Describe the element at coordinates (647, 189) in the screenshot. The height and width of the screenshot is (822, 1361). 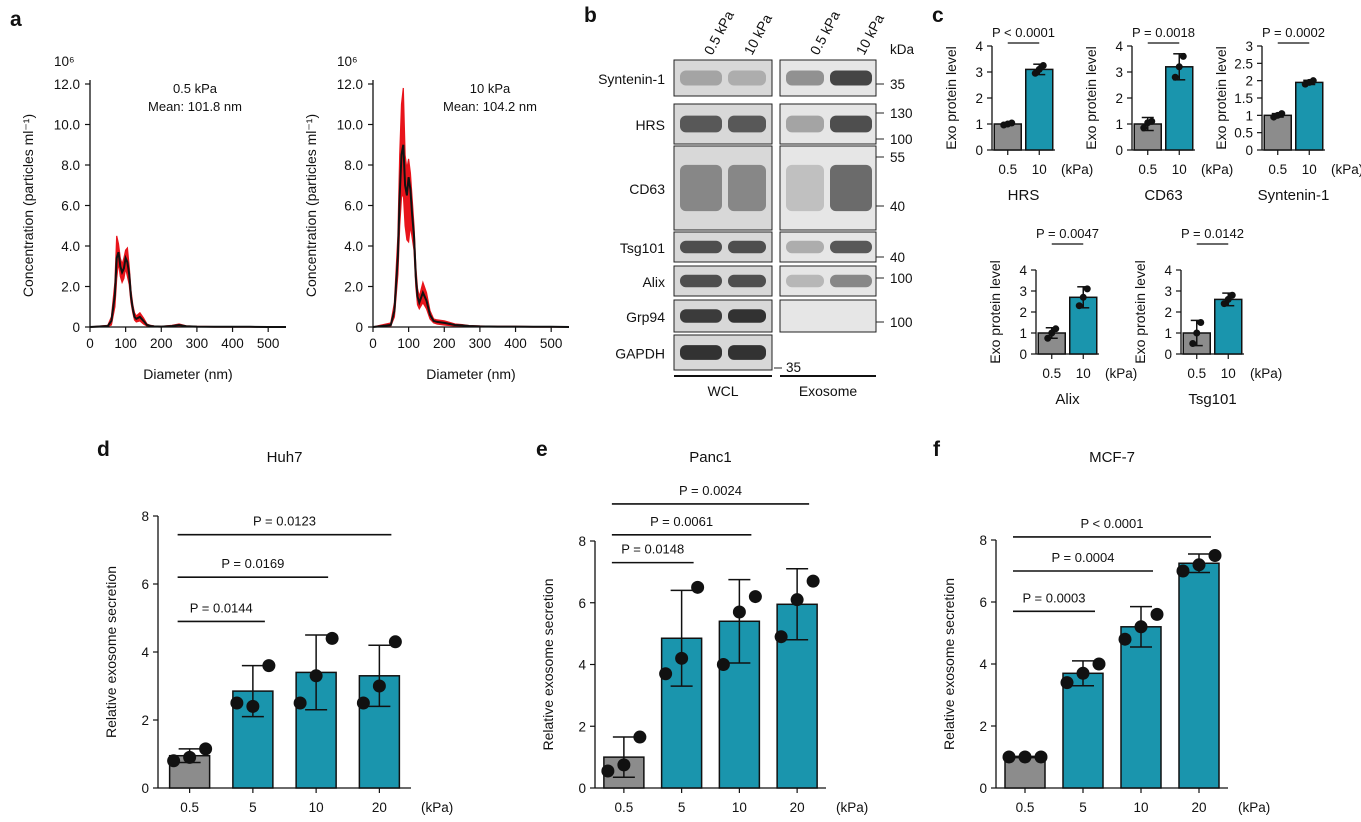
I see `blot-row-label: CD63` at that location.